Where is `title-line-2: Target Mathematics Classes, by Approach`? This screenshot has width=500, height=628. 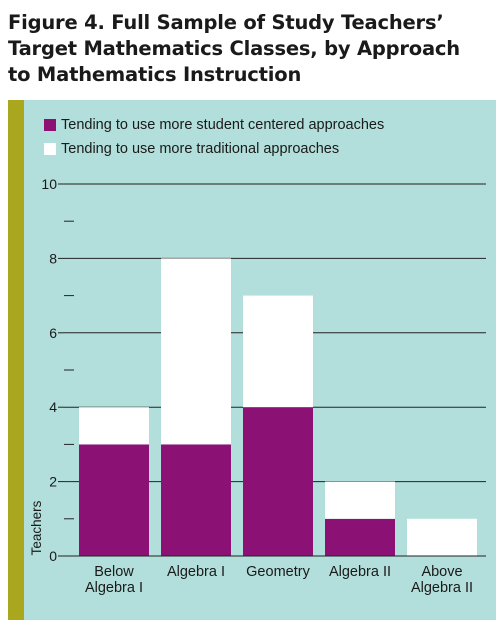
title-line-2: Target Mathematics Classes, by Approach is located at coordinates (234, 48).